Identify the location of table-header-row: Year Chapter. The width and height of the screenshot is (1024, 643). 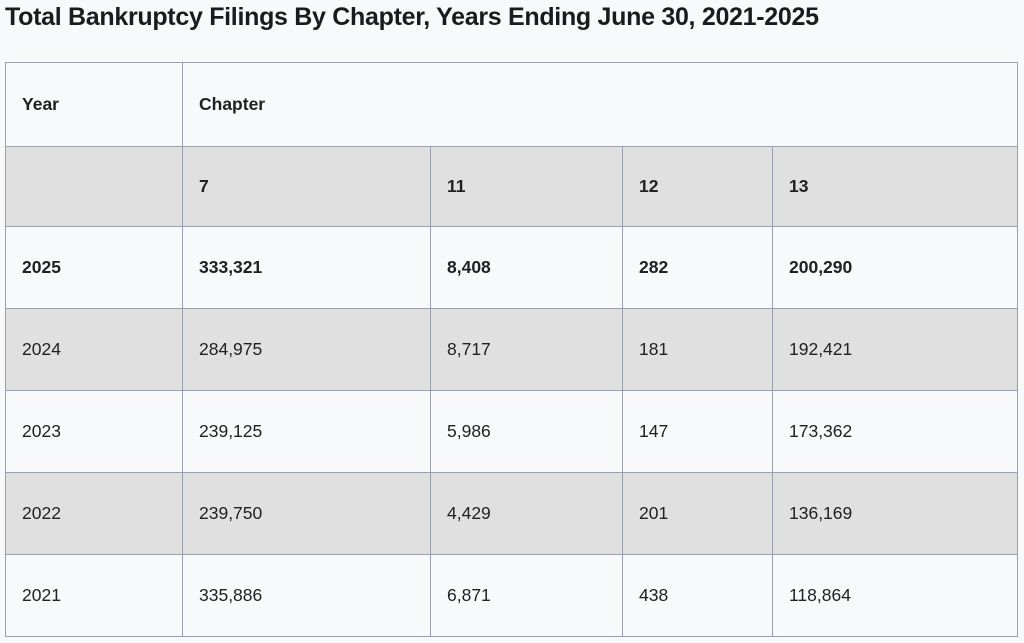
(511, 104).